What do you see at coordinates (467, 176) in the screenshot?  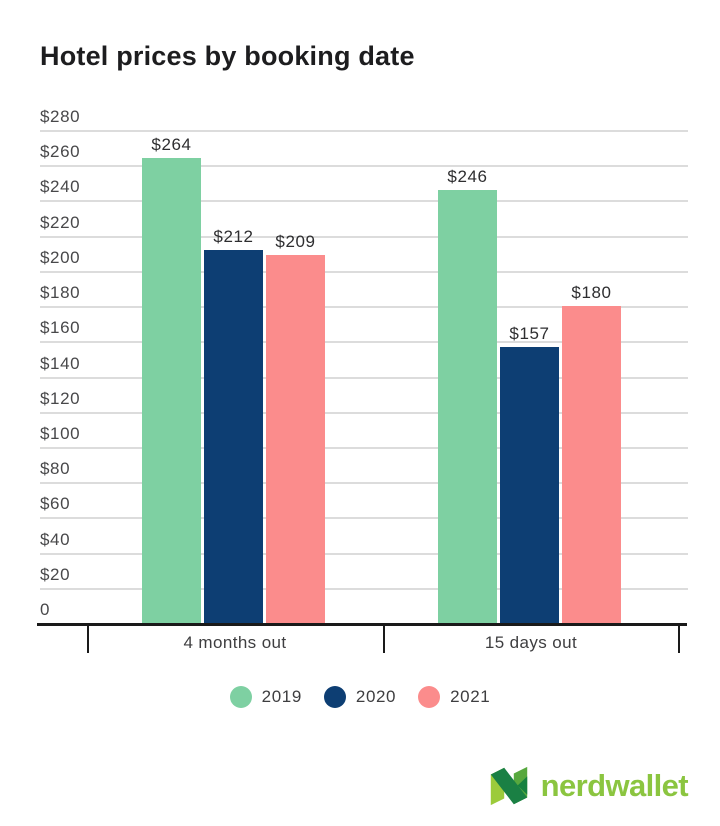 I see `bar-value-label: $246` at bounding box center [467, 176].